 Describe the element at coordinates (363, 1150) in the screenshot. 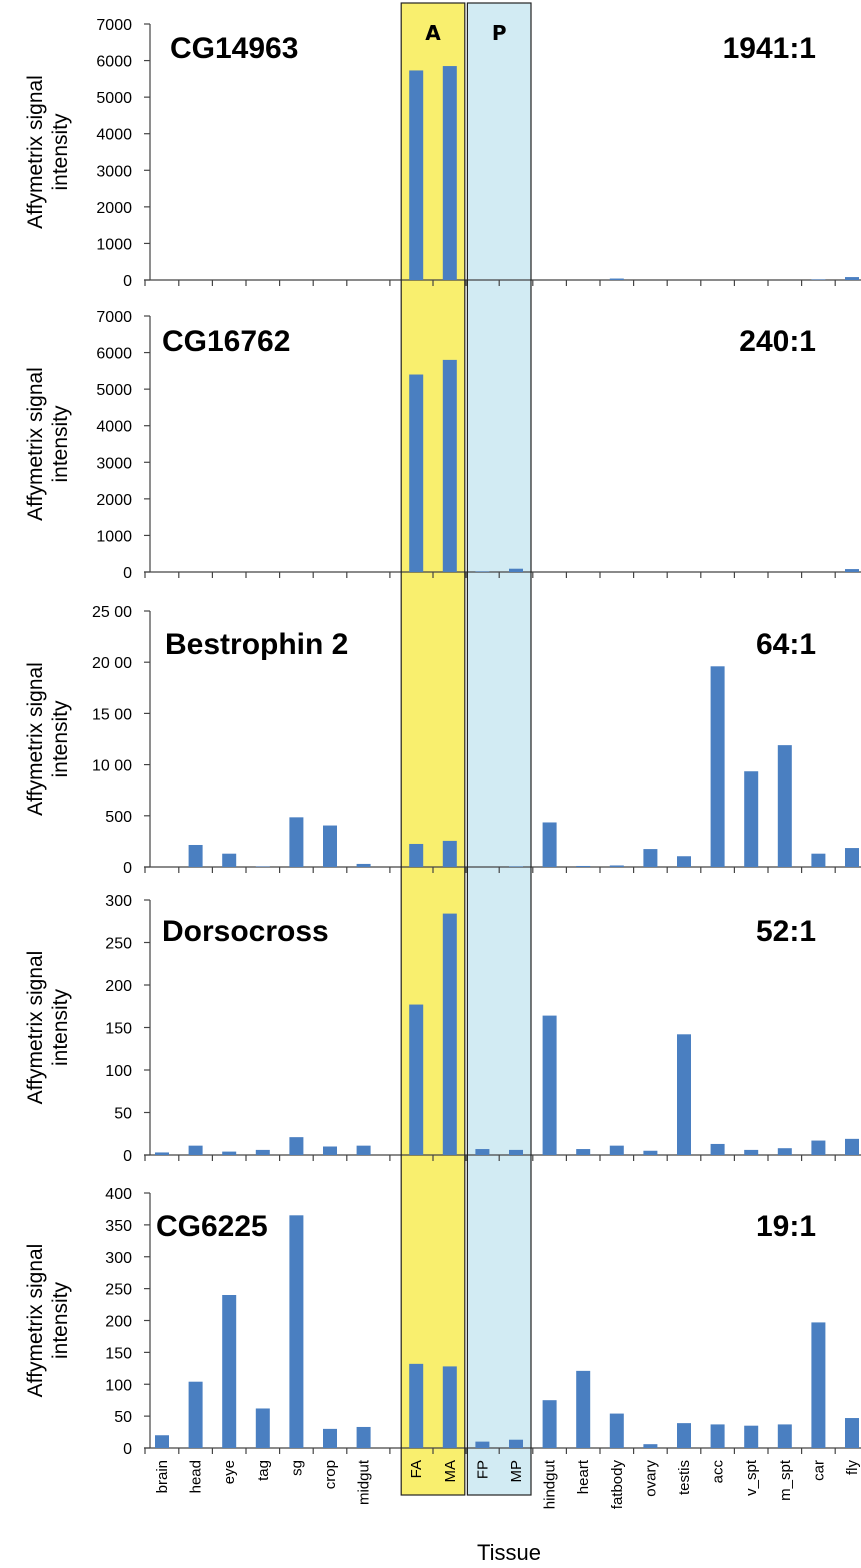

I see `bar-dorsocross-midgut` at that location.